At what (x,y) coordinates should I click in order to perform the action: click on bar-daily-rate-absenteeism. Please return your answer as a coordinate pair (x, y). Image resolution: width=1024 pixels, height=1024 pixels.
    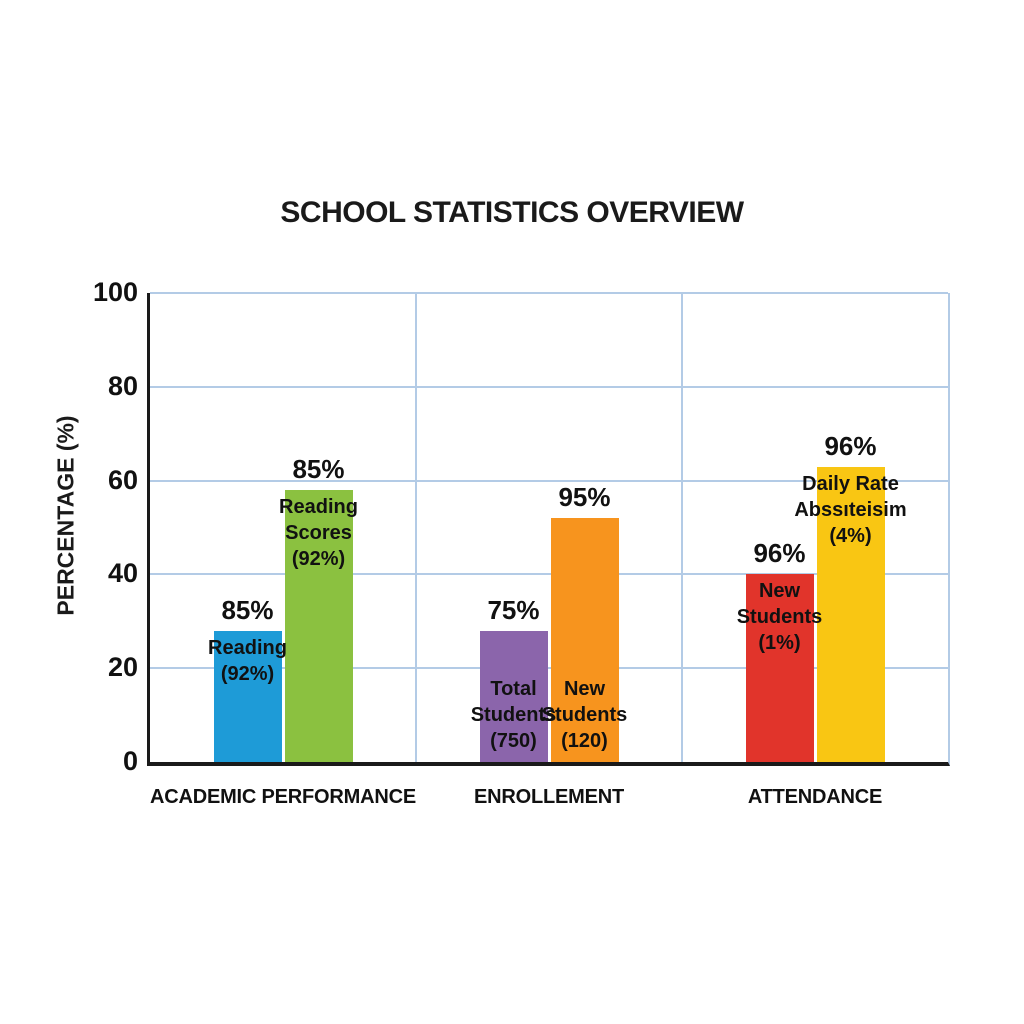
    Looking at the image, I should click on (850, 614).